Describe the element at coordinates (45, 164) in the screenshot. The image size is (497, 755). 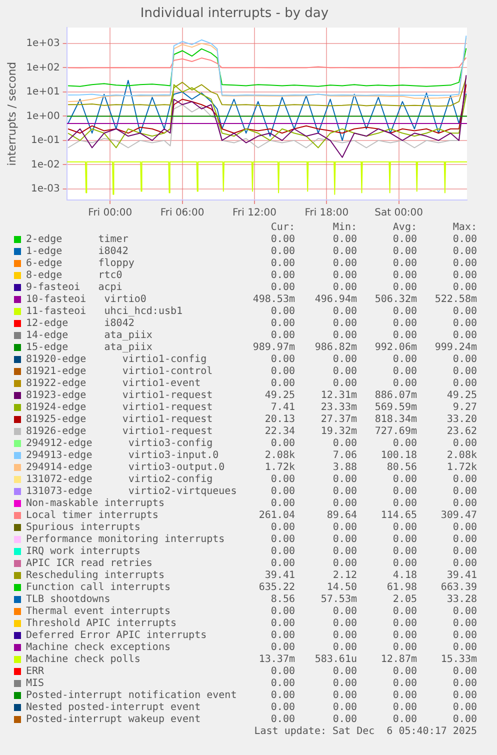
I see `y-tick-label: 1e-02` at that location.